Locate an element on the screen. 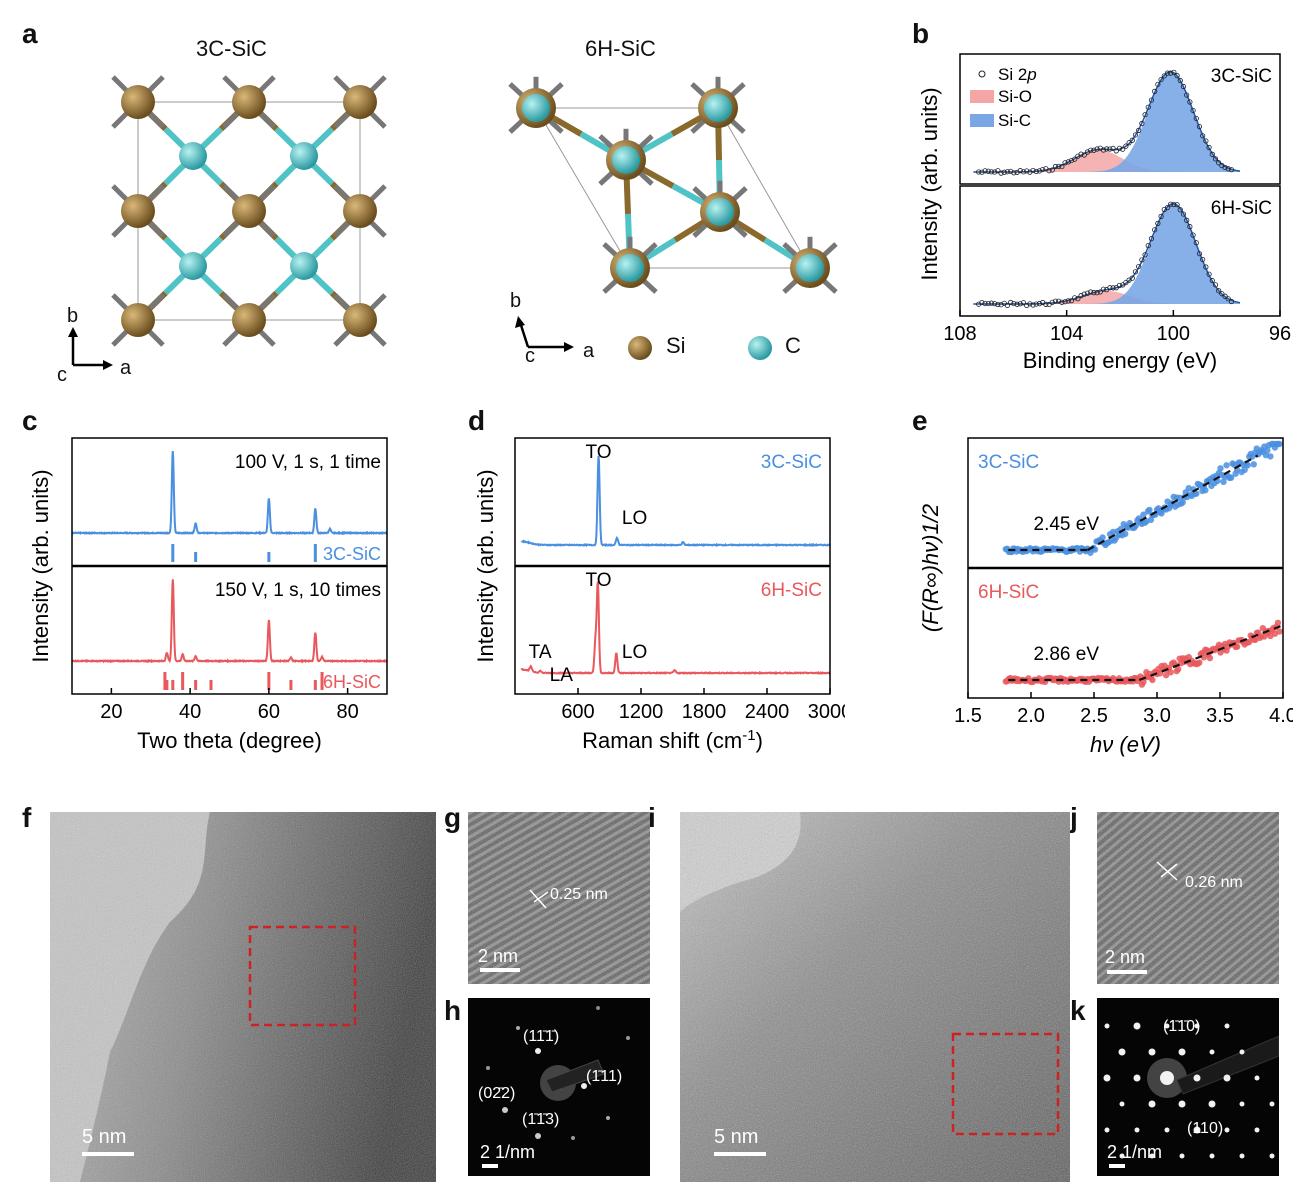 The height and width of the screenshot is (1190, 1299). xps-panel-label: 6H-SiC is located at coordinates (1241, 208).